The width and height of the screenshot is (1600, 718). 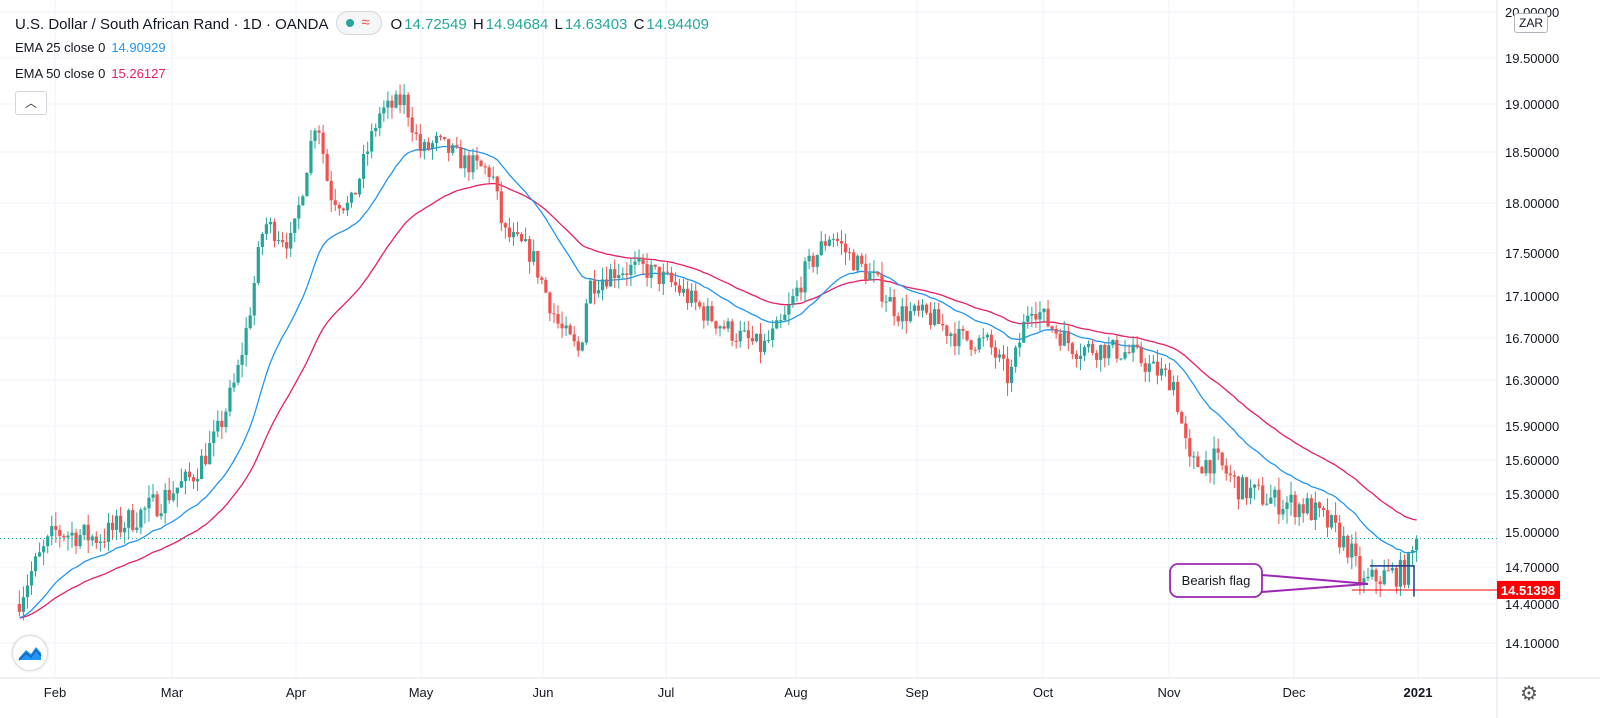 I want to click on currency-badge: ZAR, so click(x=1531, y=23).